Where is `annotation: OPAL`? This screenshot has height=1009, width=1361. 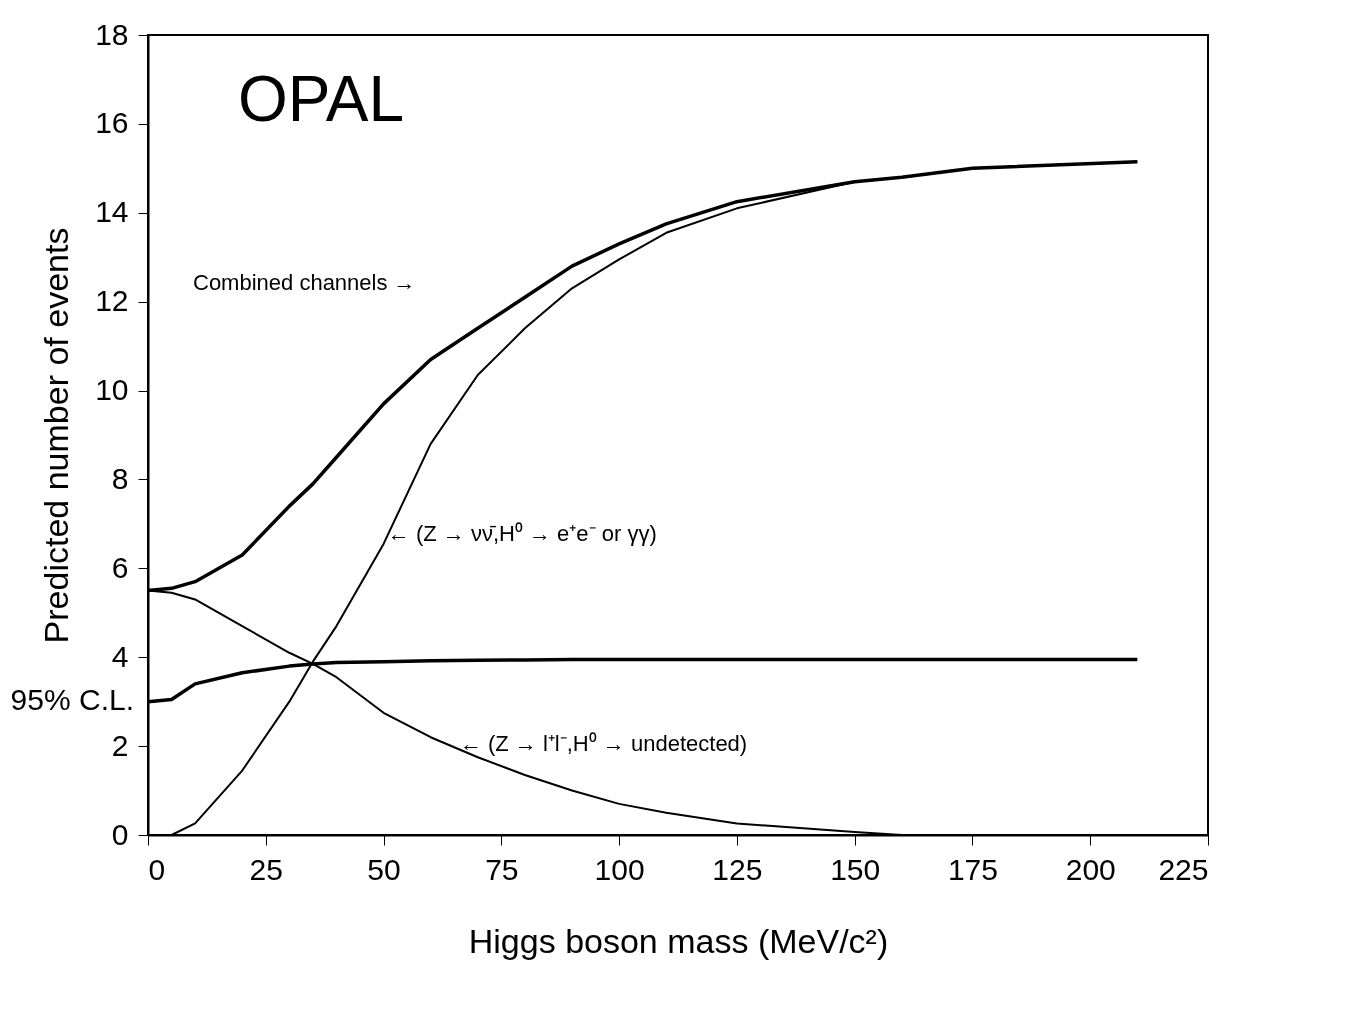
annotation: OPAL is located at coordinates (321, 99).